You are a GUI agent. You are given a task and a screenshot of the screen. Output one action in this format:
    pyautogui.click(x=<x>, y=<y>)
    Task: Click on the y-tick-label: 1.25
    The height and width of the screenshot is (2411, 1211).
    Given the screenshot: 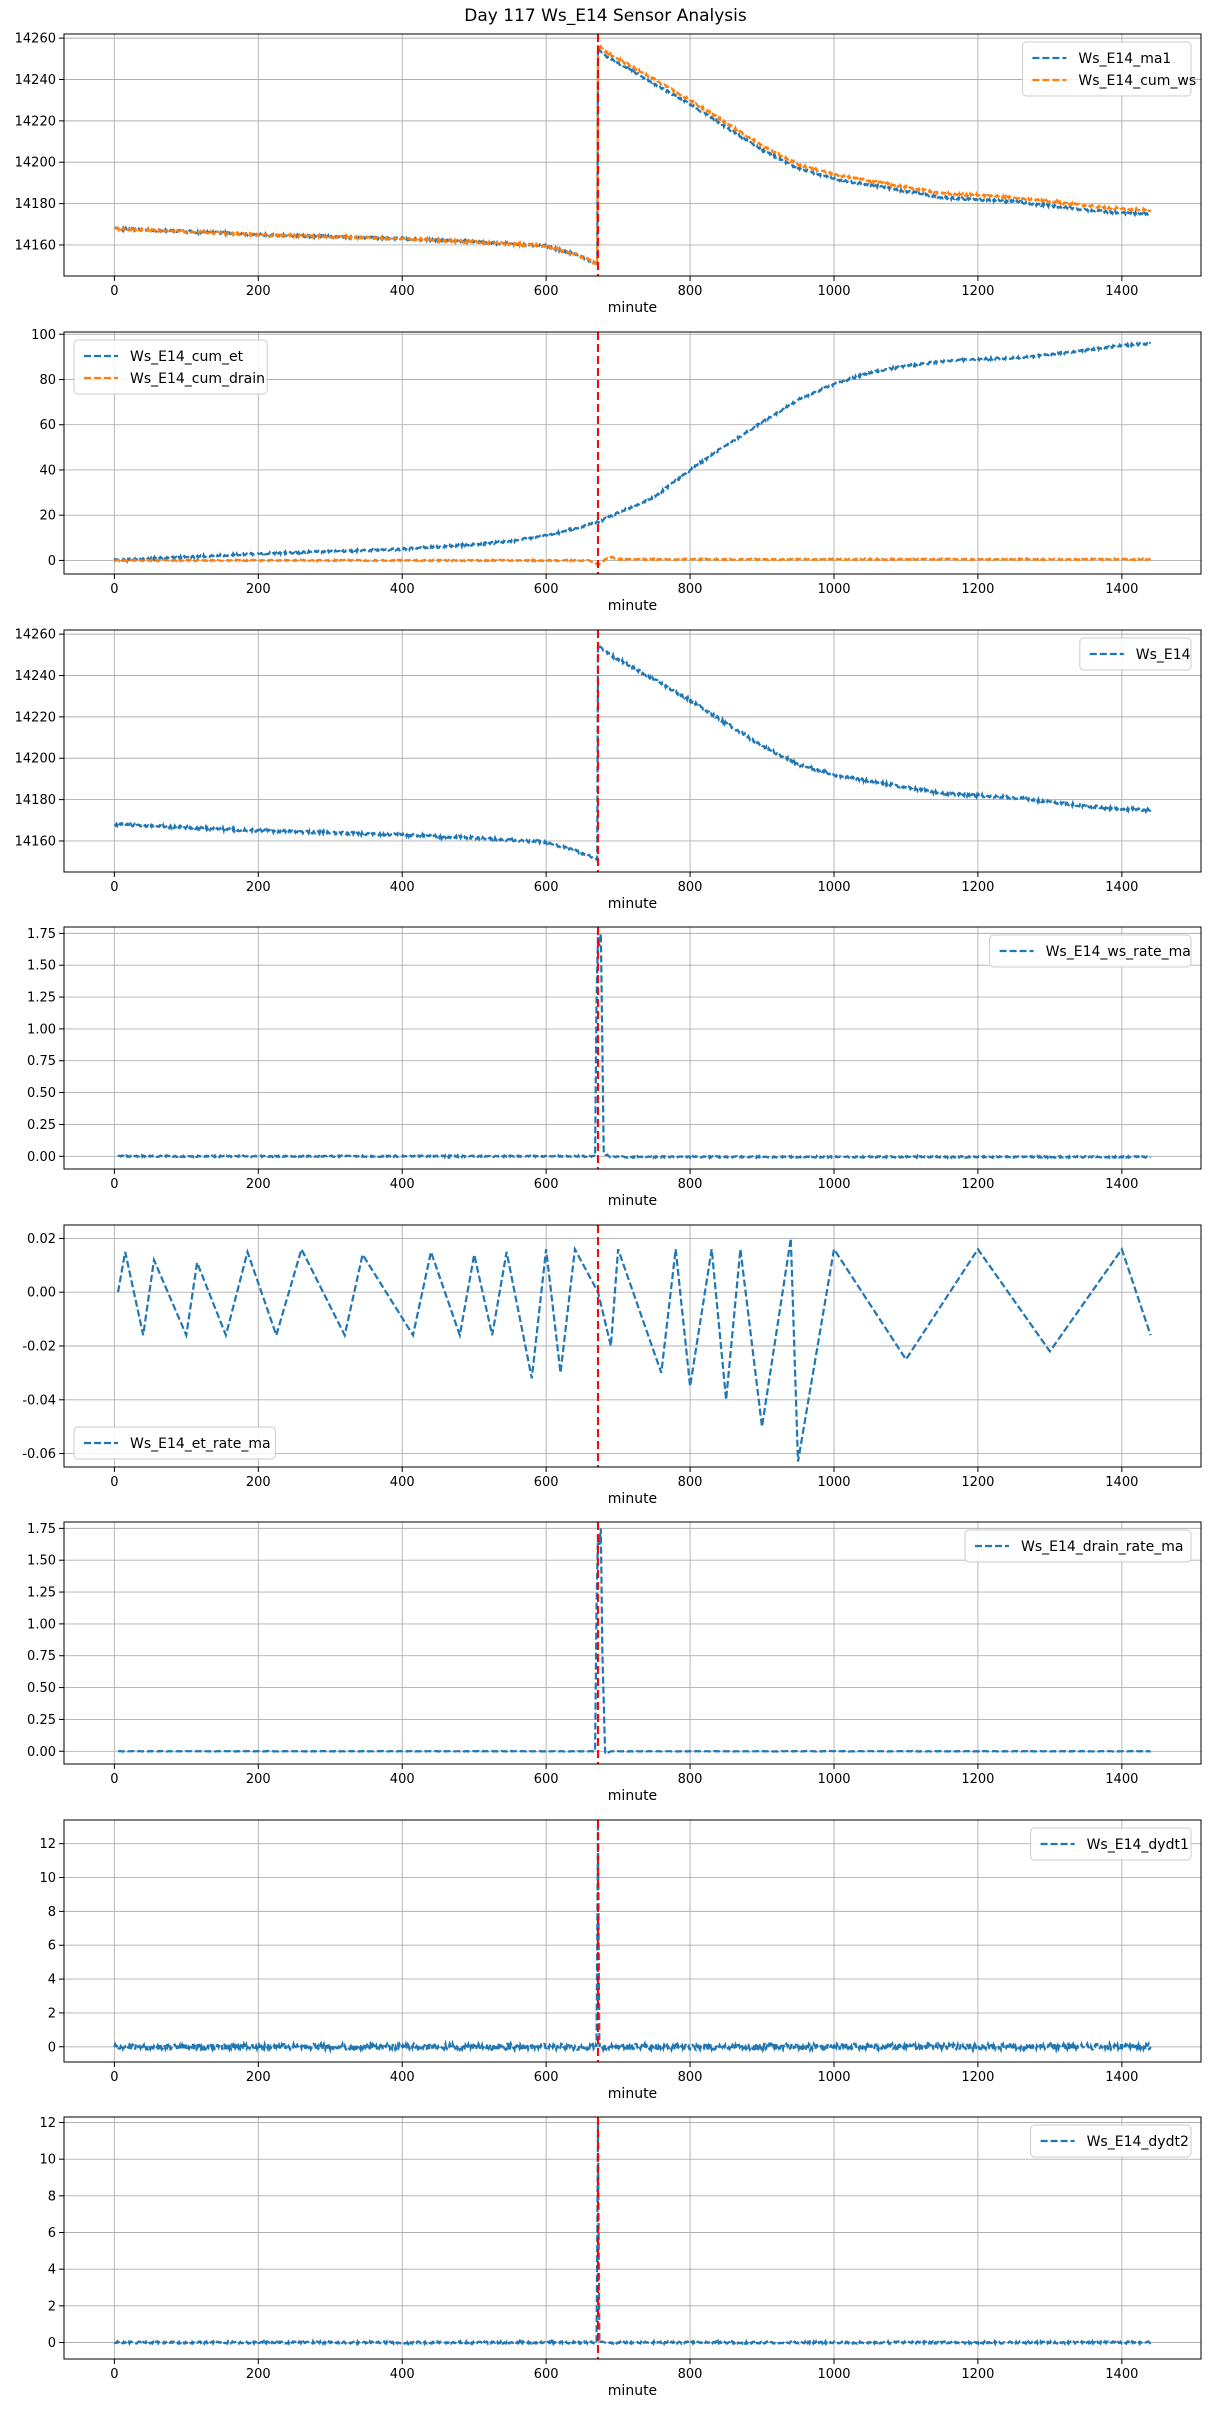 What is the action you would take?
    pyautogui.click(x=41, y=1593)
    